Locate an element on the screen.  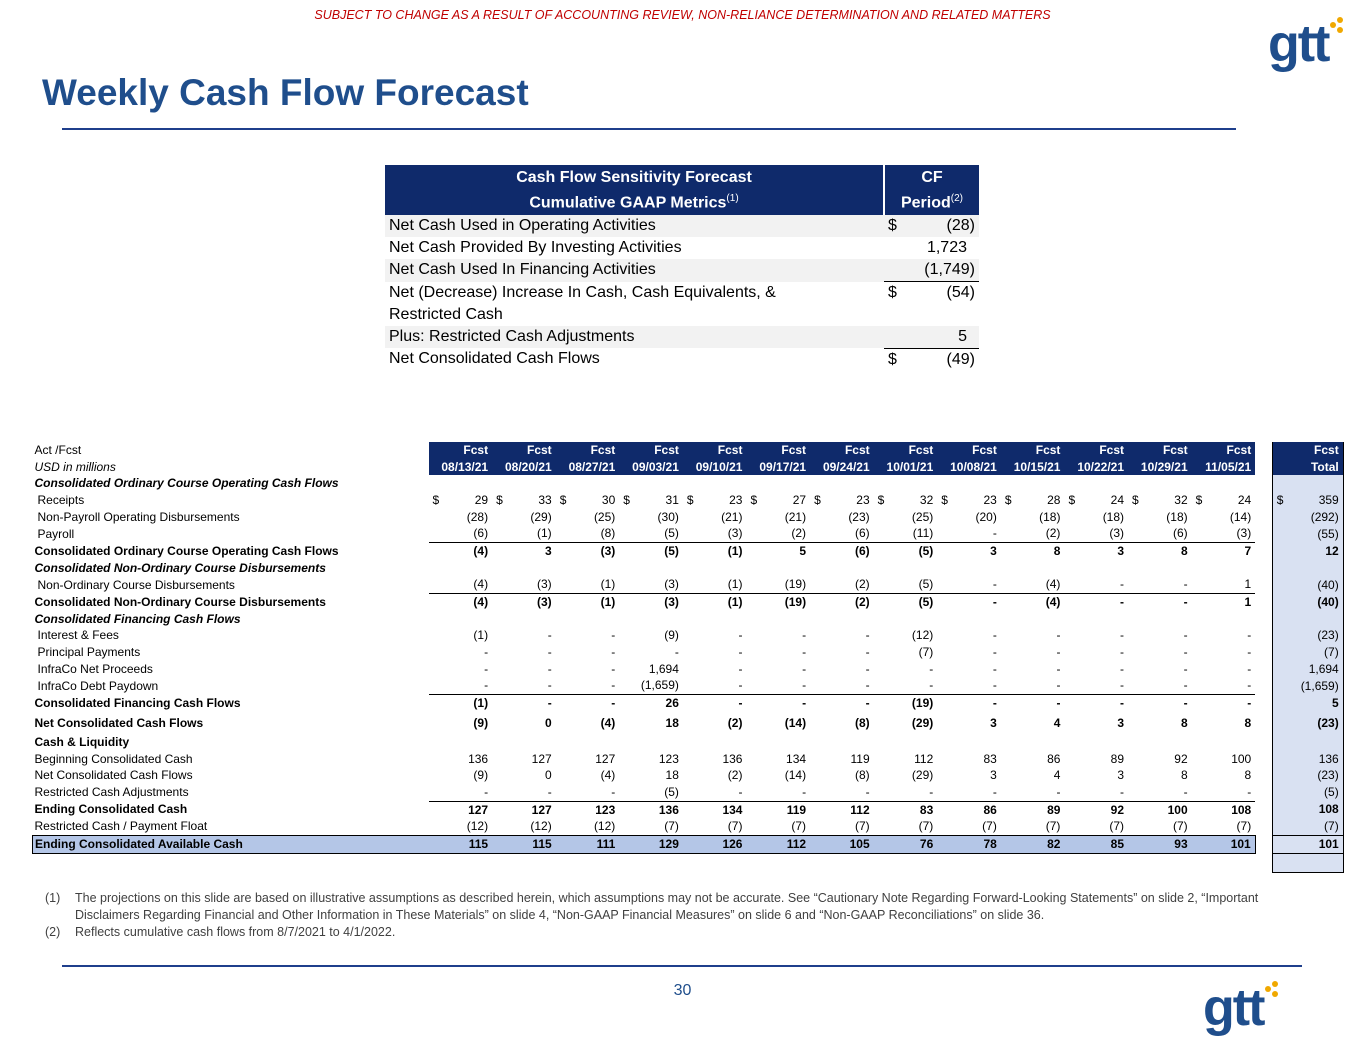
week-value: 86 is located at coordinates (1033, 759).